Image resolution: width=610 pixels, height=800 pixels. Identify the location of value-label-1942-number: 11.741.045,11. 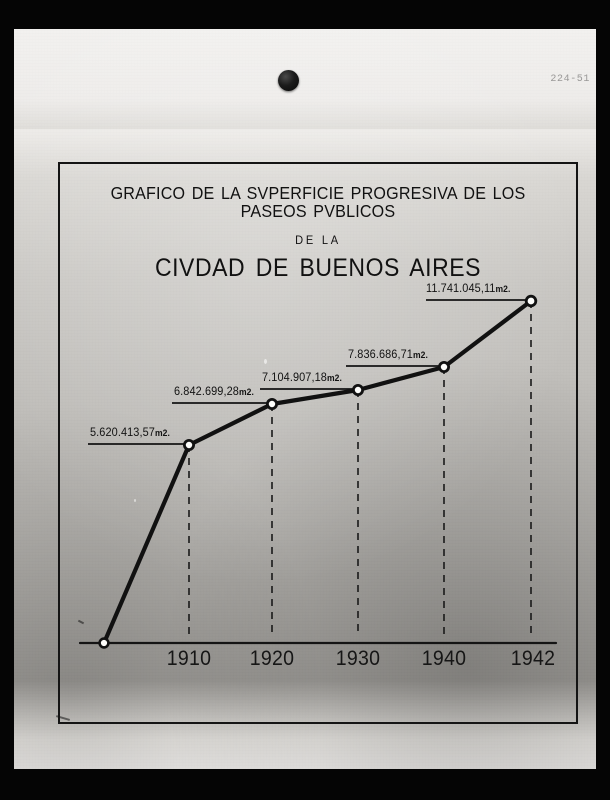
(461, 289).